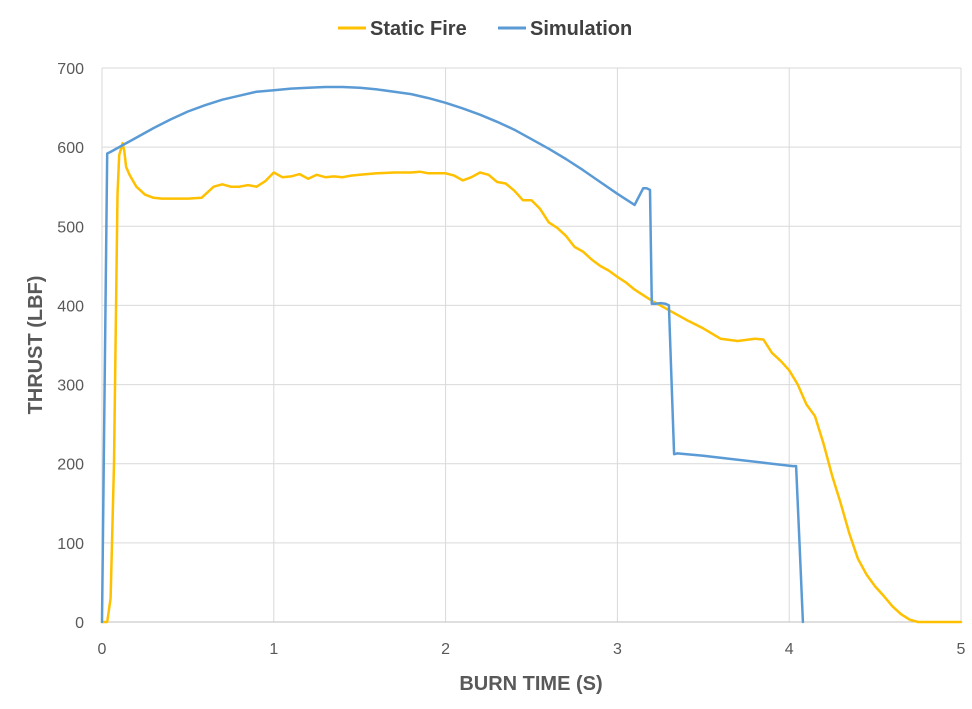 This screenshot has height=709, width=972. Describe the element at coordinates (70, 386) in the screenshot. I see `y-tick-label: 300` at that location.